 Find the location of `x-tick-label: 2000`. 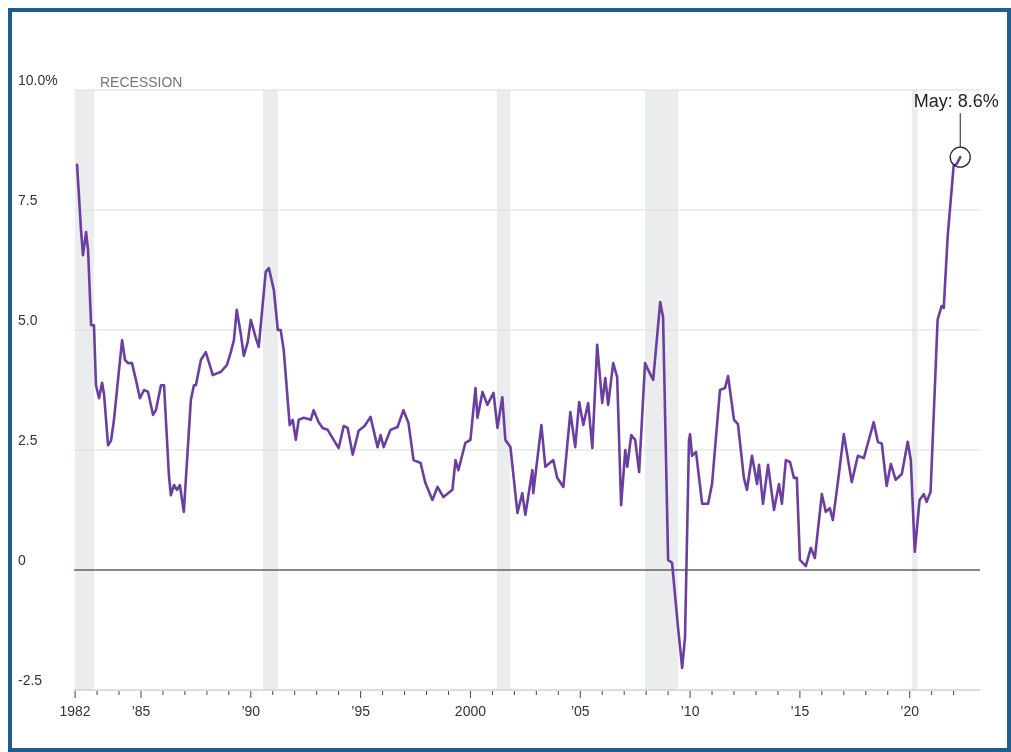

x-tick-label: 2000 is located at coordinates (470, 711).